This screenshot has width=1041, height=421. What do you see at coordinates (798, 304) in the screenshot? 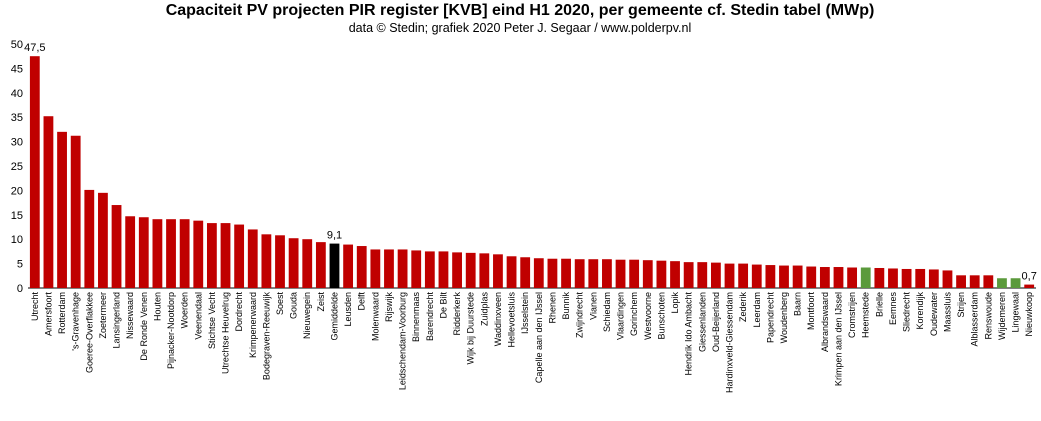
I see `x-tick-label: Baarn` at bounding box center [798, 304].